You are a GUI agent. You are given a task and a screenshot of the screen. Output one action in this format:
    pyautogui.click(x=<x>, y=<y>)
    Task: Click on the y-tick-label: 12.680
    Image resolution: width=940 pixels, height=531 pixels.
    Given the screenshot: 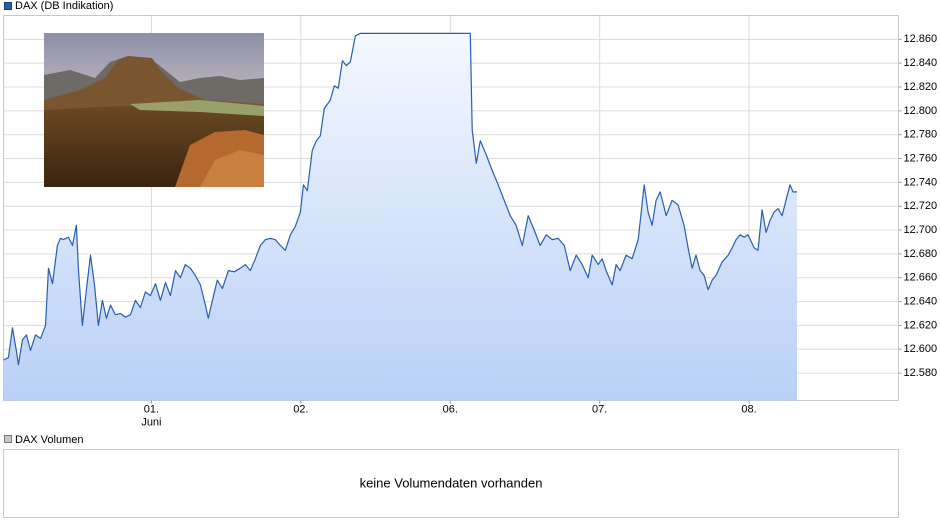 What is the action you would take?
    pyautogui.click(x=921, y=254)
    